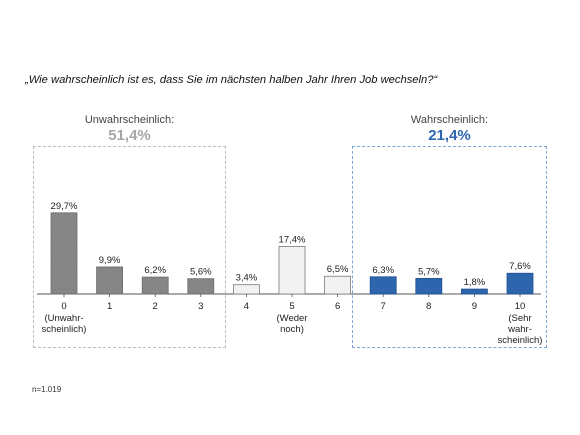 The height and width of the screenshot is (435, 580). What do you see at coordinates (247, 278) in the screenshot?
I see `data-label-4: 3,4%` at bounding box center [247, 278].